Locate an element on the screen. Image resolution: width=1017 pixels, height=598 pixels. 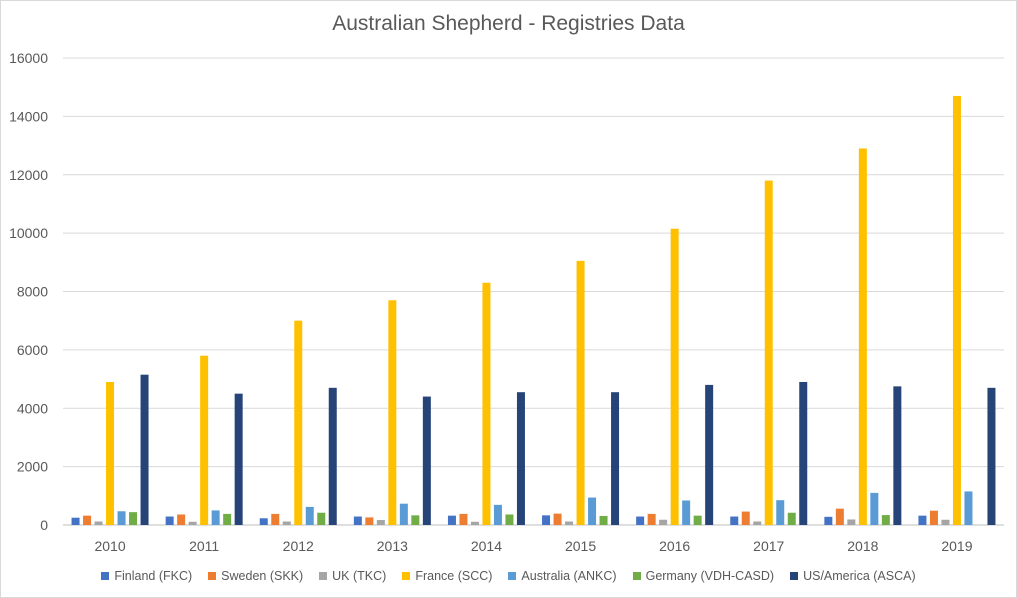
y-tick-label: 12000 is located at coordinates (28, 175).